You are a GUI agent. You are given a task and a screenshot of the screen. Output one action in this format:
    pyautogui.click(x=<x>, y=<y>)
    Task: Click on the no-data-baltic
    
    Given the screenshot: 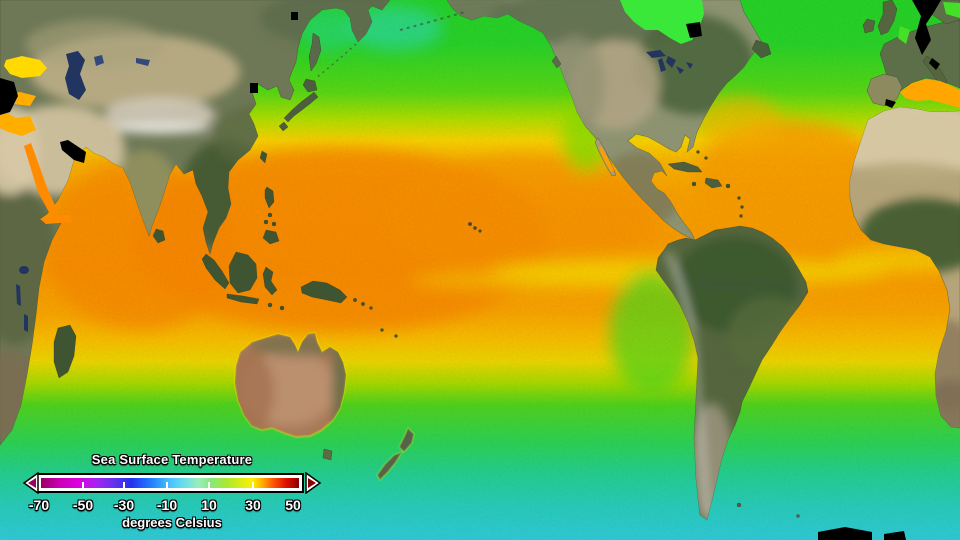 What is the action you would take?
    pyautogui.click(x=926, y=27)
    